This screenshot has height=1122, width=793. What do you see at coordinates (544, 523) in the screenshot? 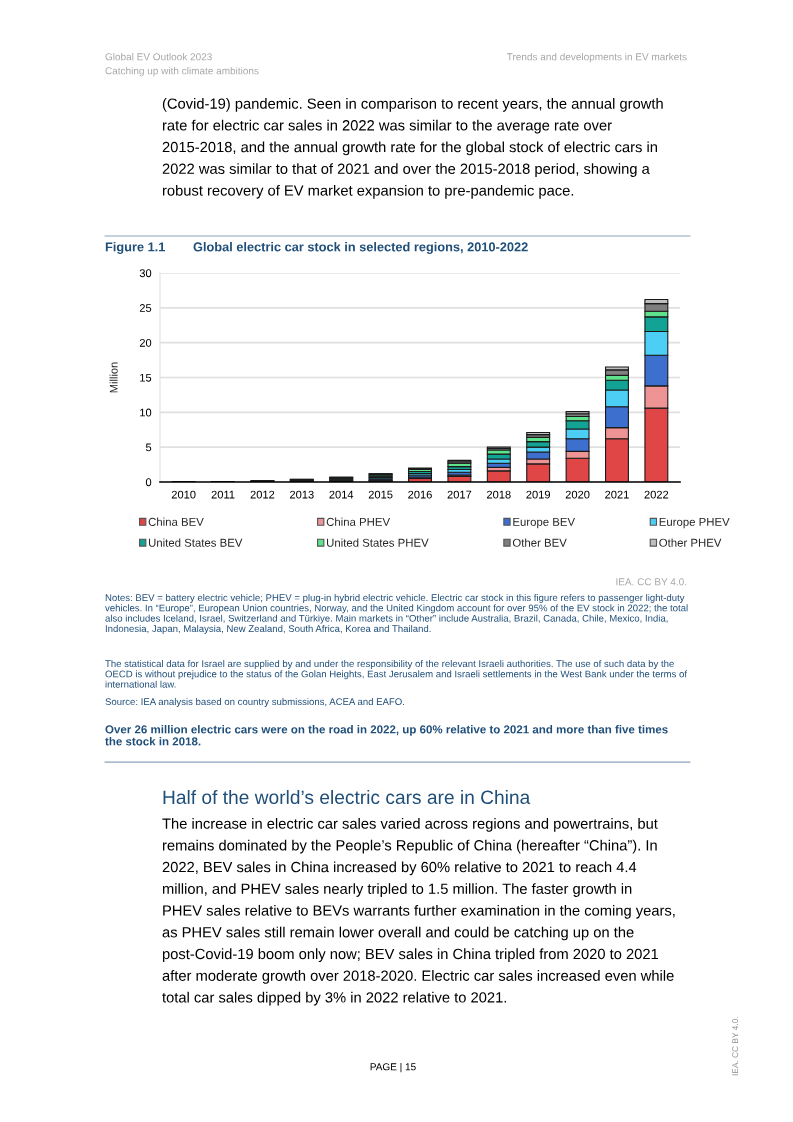
I see `legend-label: Europe BEV` at bounding box center [544, 523].